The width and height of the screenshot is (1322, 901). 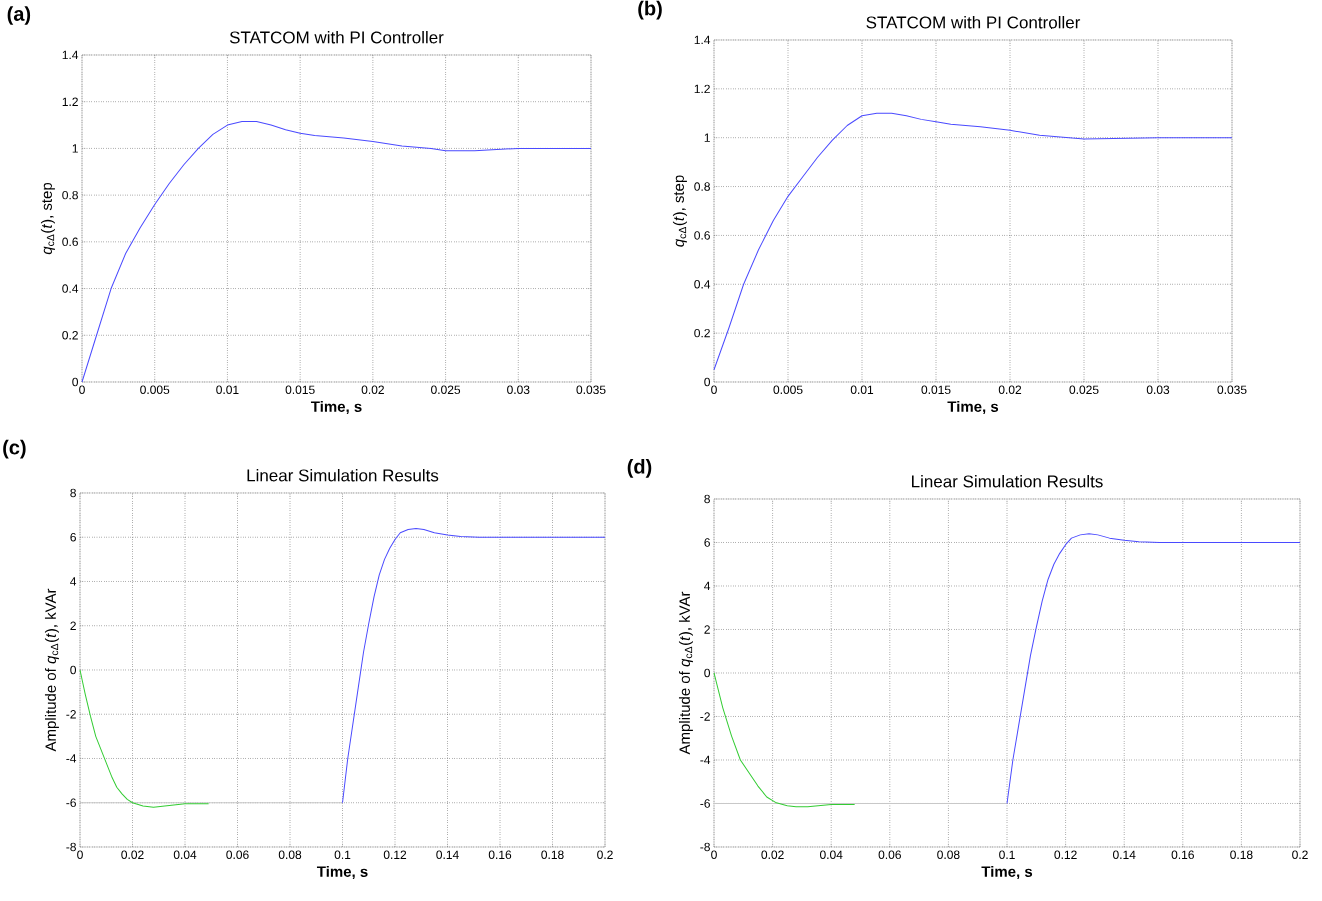 I want to click on text: (d), so click(x=639, y=468).